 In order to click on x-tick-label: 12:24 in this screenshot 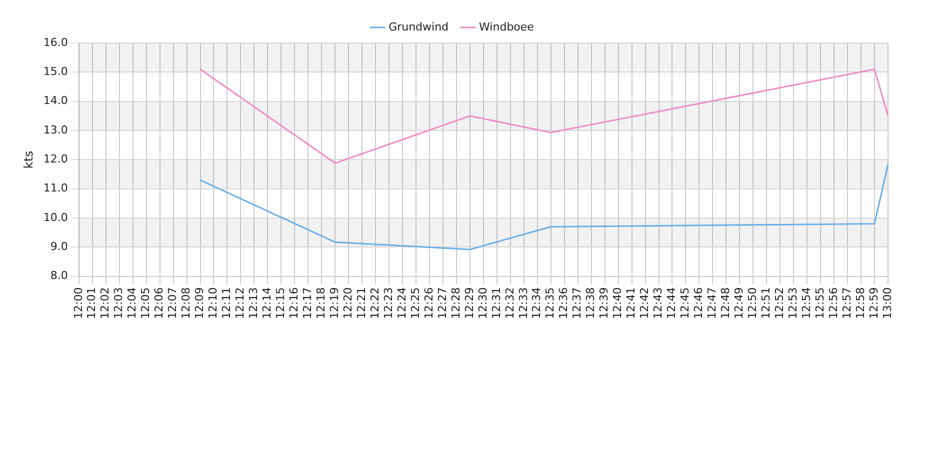, I will do `click(401, 303)`.